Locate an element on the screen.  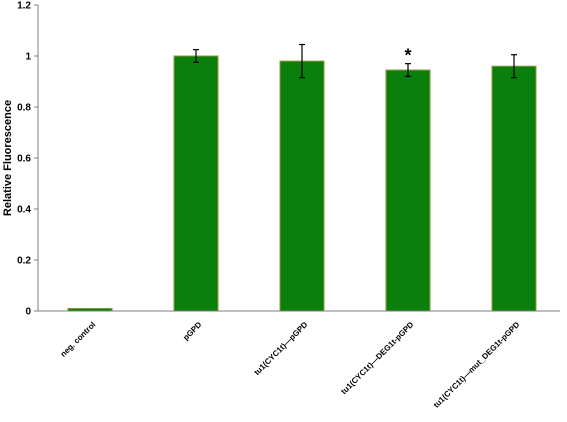
x-tick-label: tu1(CYC1t)—DEG1t-pGPD is located at coordinates (377, 358).